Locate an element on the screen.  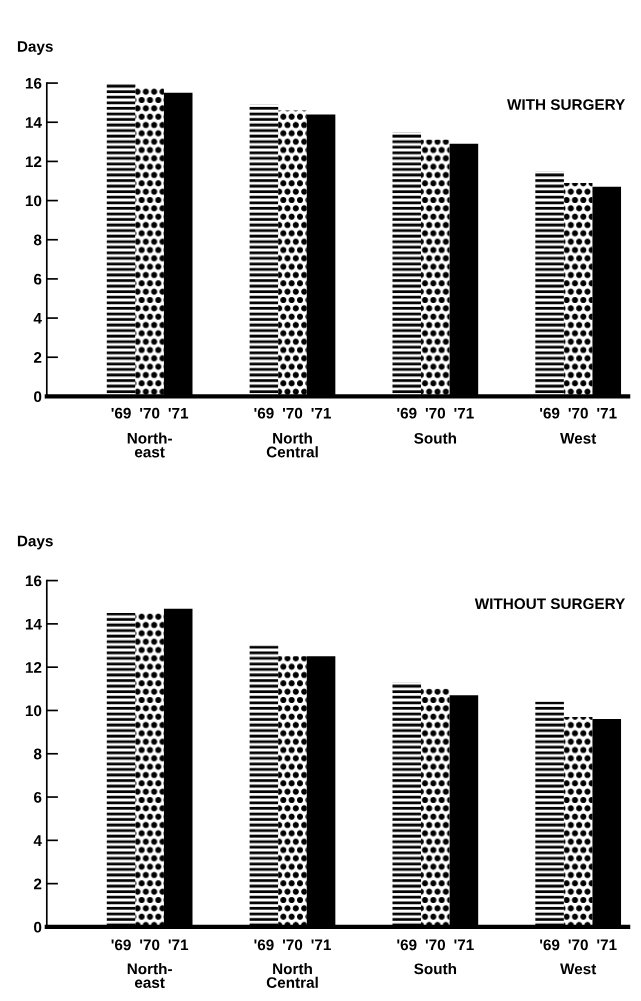
text: WITH SURGERY is located at coordinates (566, 104).